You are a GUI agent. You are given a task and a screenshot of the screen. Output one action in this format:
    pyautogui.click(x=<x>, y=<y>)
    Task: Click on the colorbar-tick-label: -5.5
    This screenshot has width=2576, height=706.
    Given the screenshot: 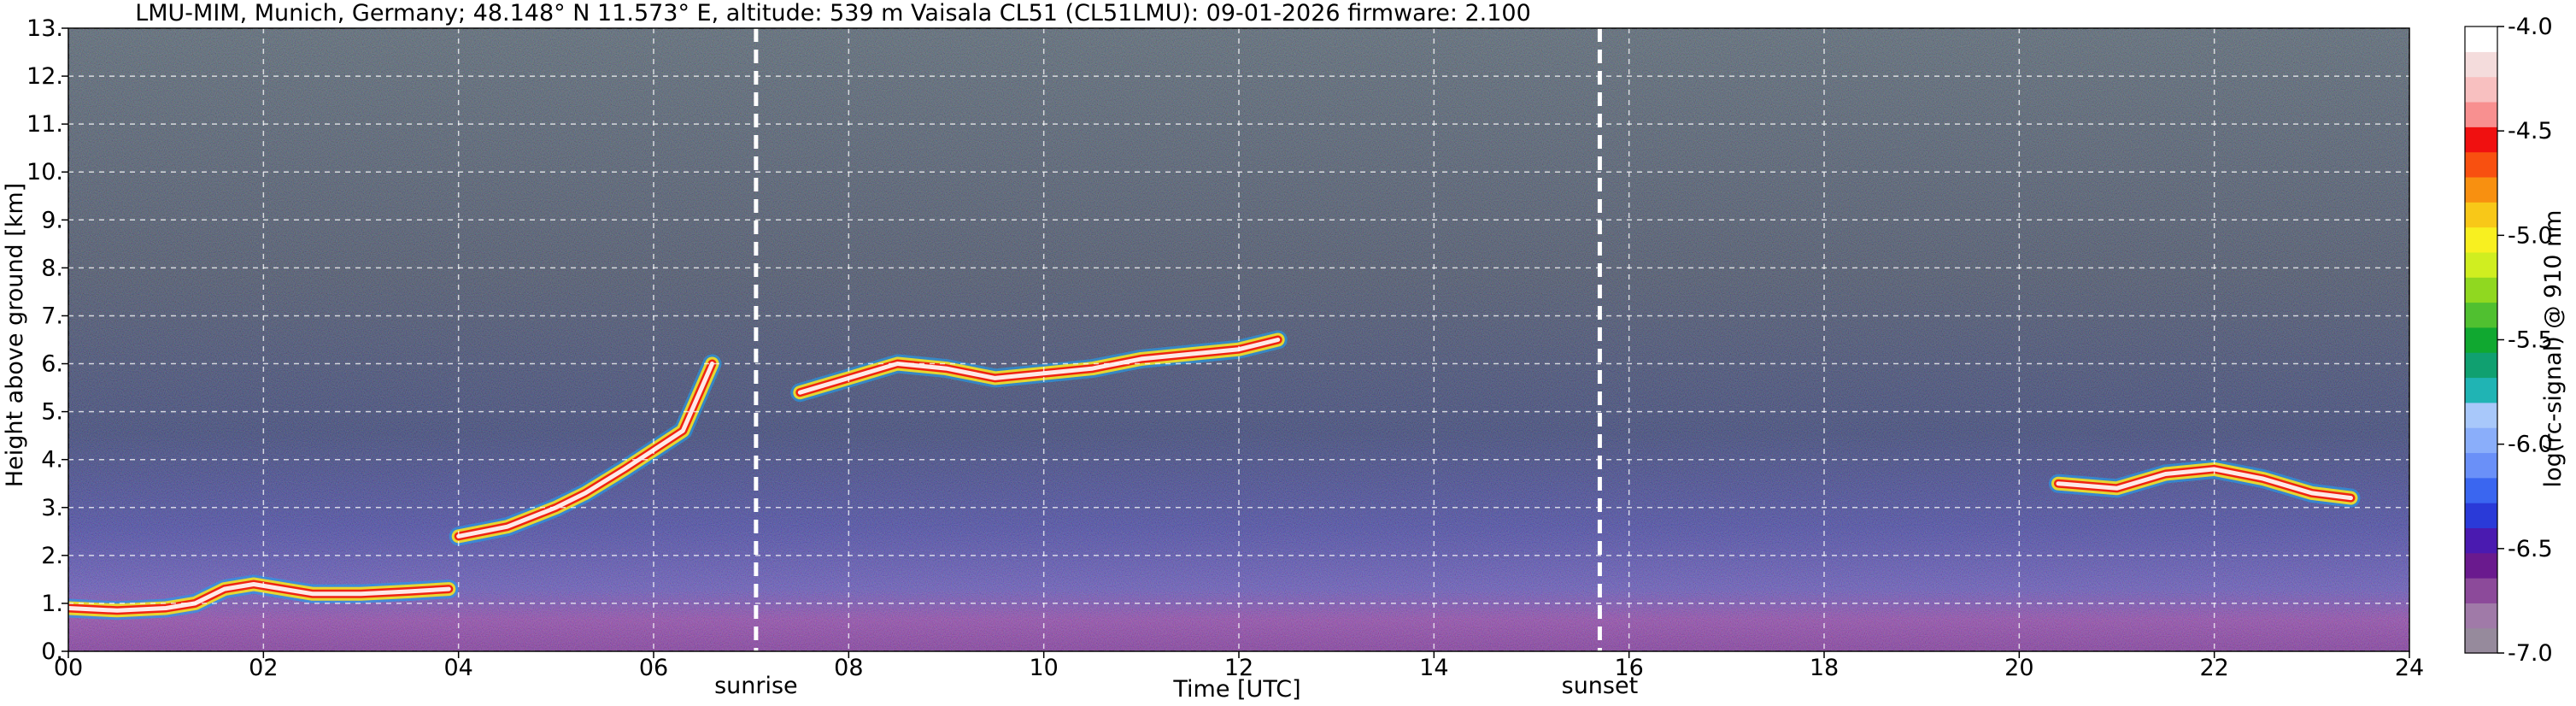 What is the action you would take?
    pyautogui.click(x=2530, y=340)
    